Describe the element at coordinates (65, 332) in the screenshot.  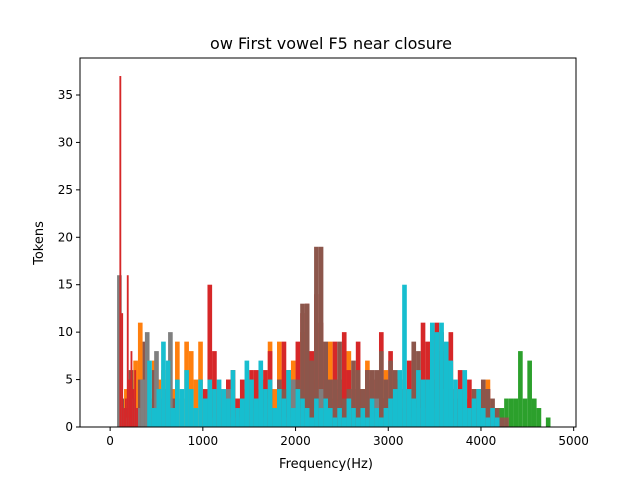
I see `y-tick-label: 10` at that location.